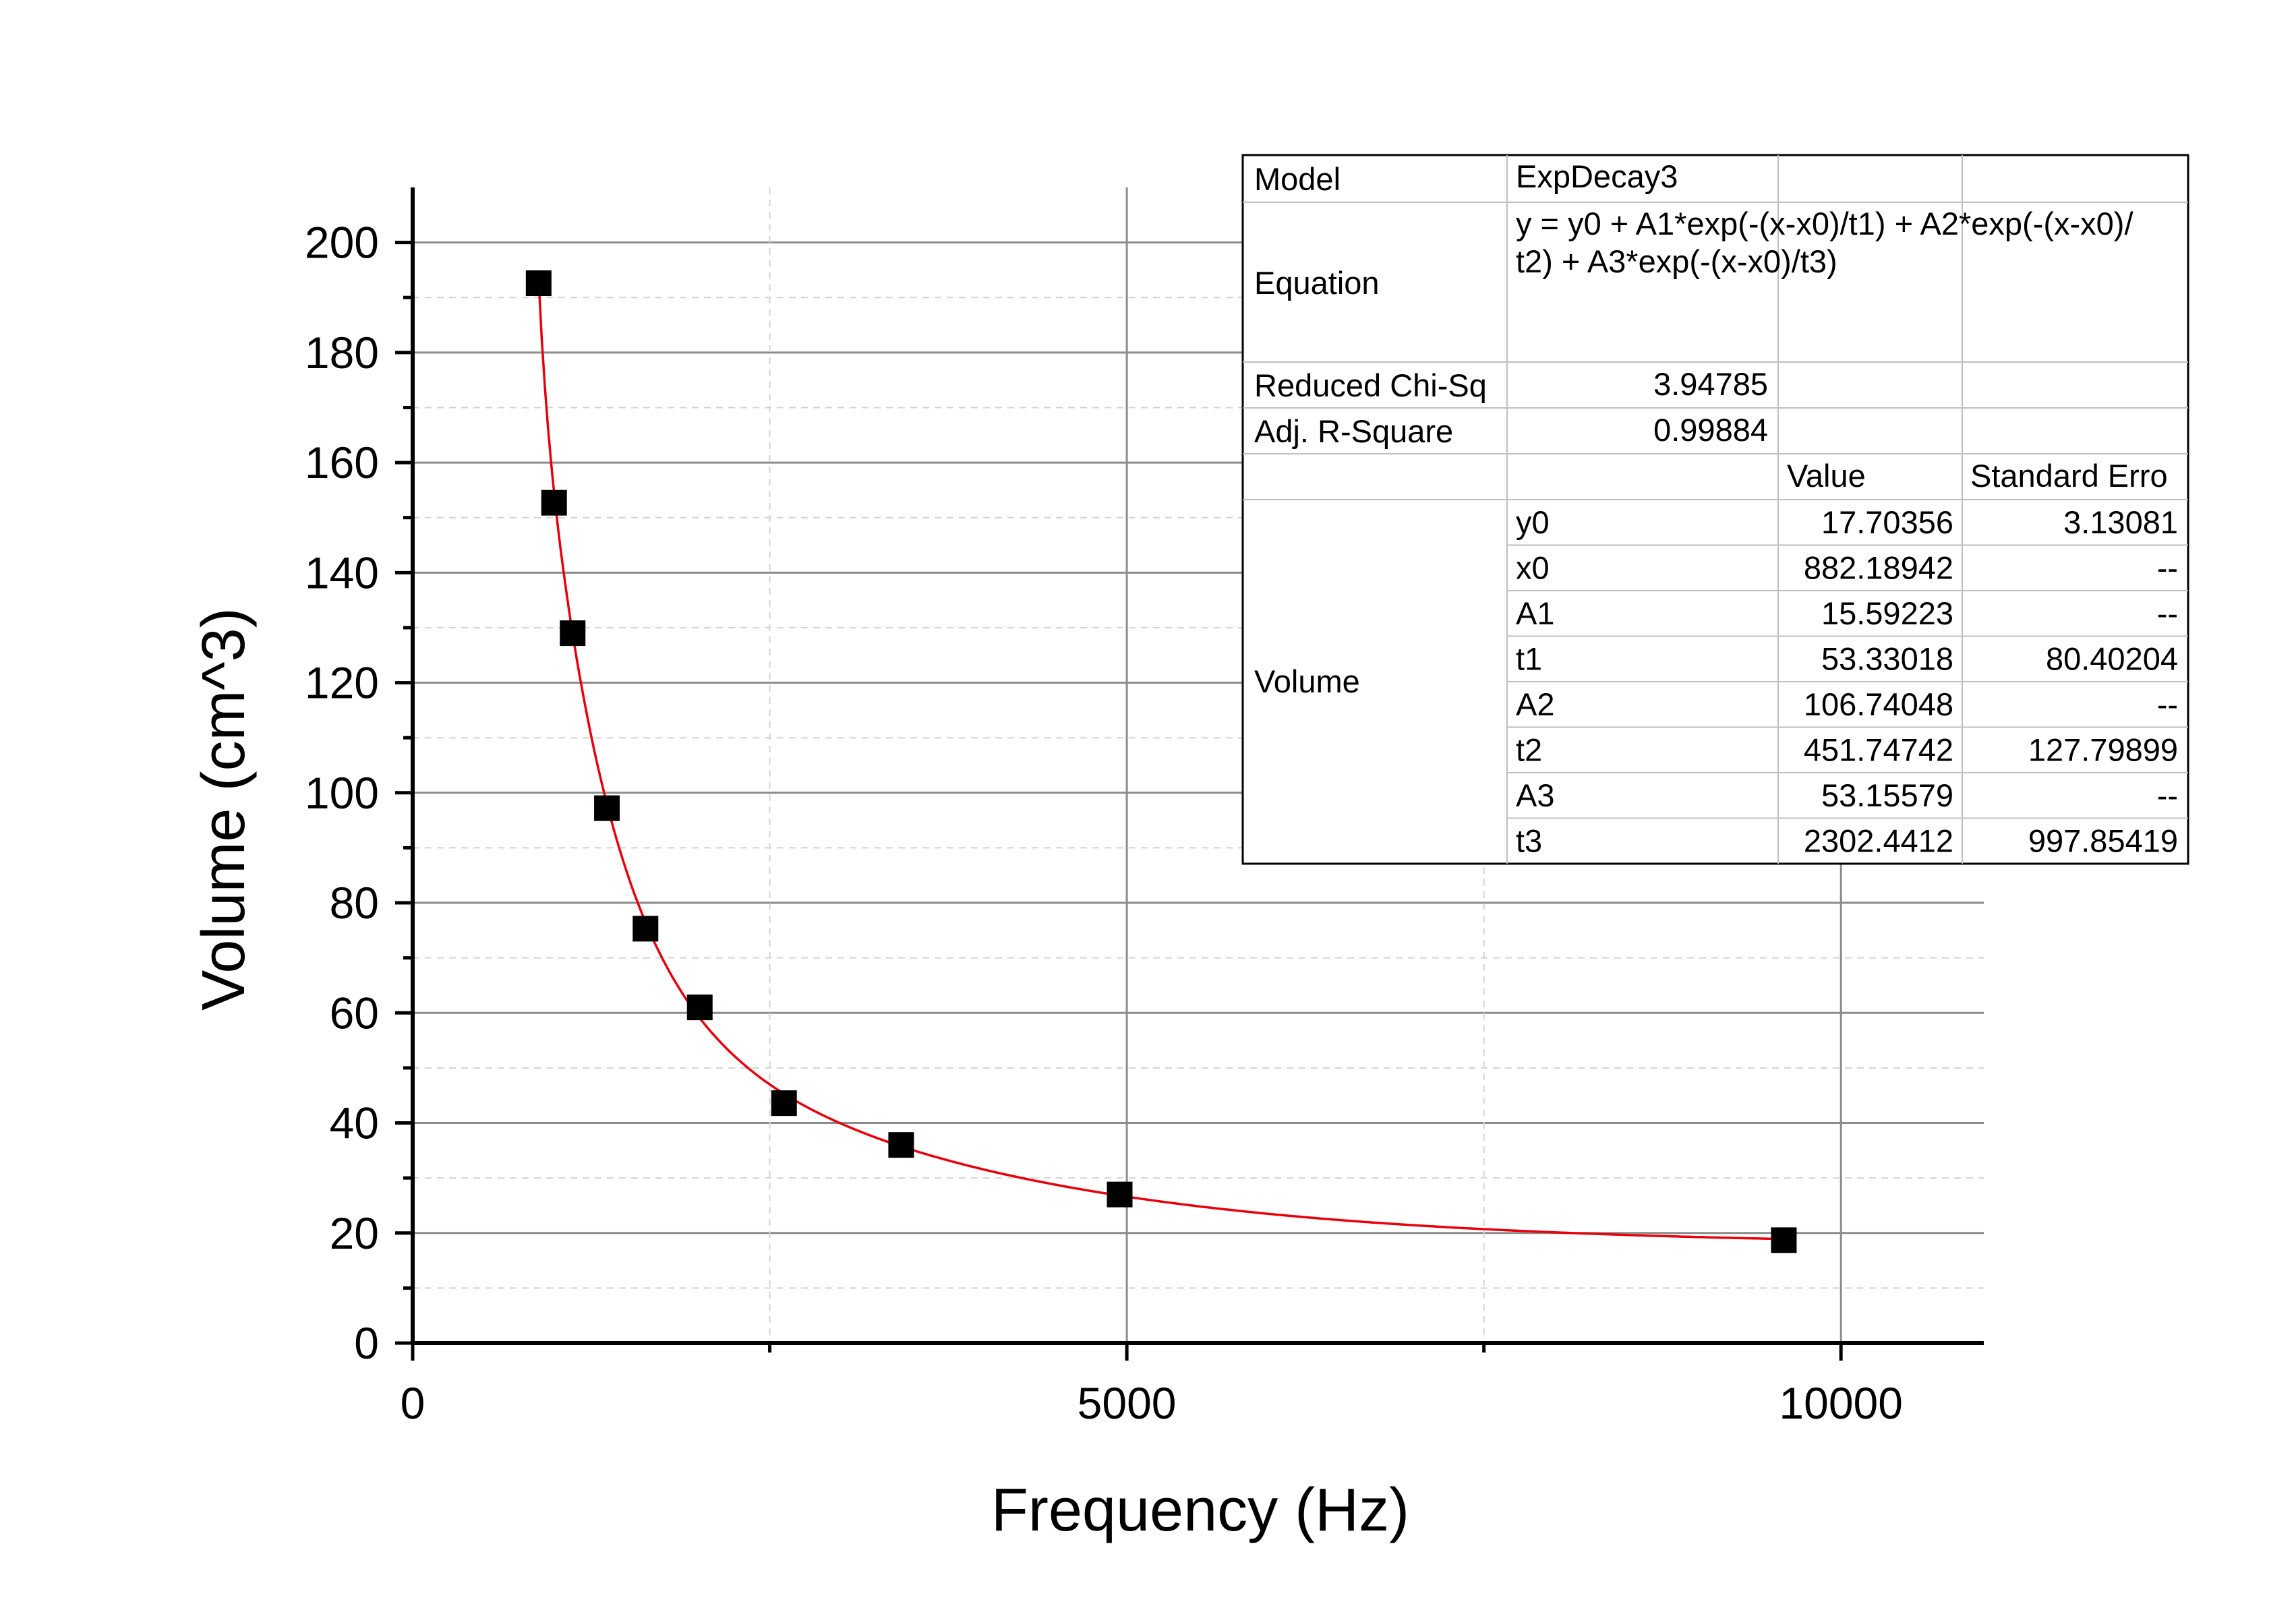 The height and width of the screenshot is (1604, 2296). What do you see at coordinates (224, 808) in the screenshot?
I see `y-axis-title: Volume (cm^3)` at bounding box center [224, 808].